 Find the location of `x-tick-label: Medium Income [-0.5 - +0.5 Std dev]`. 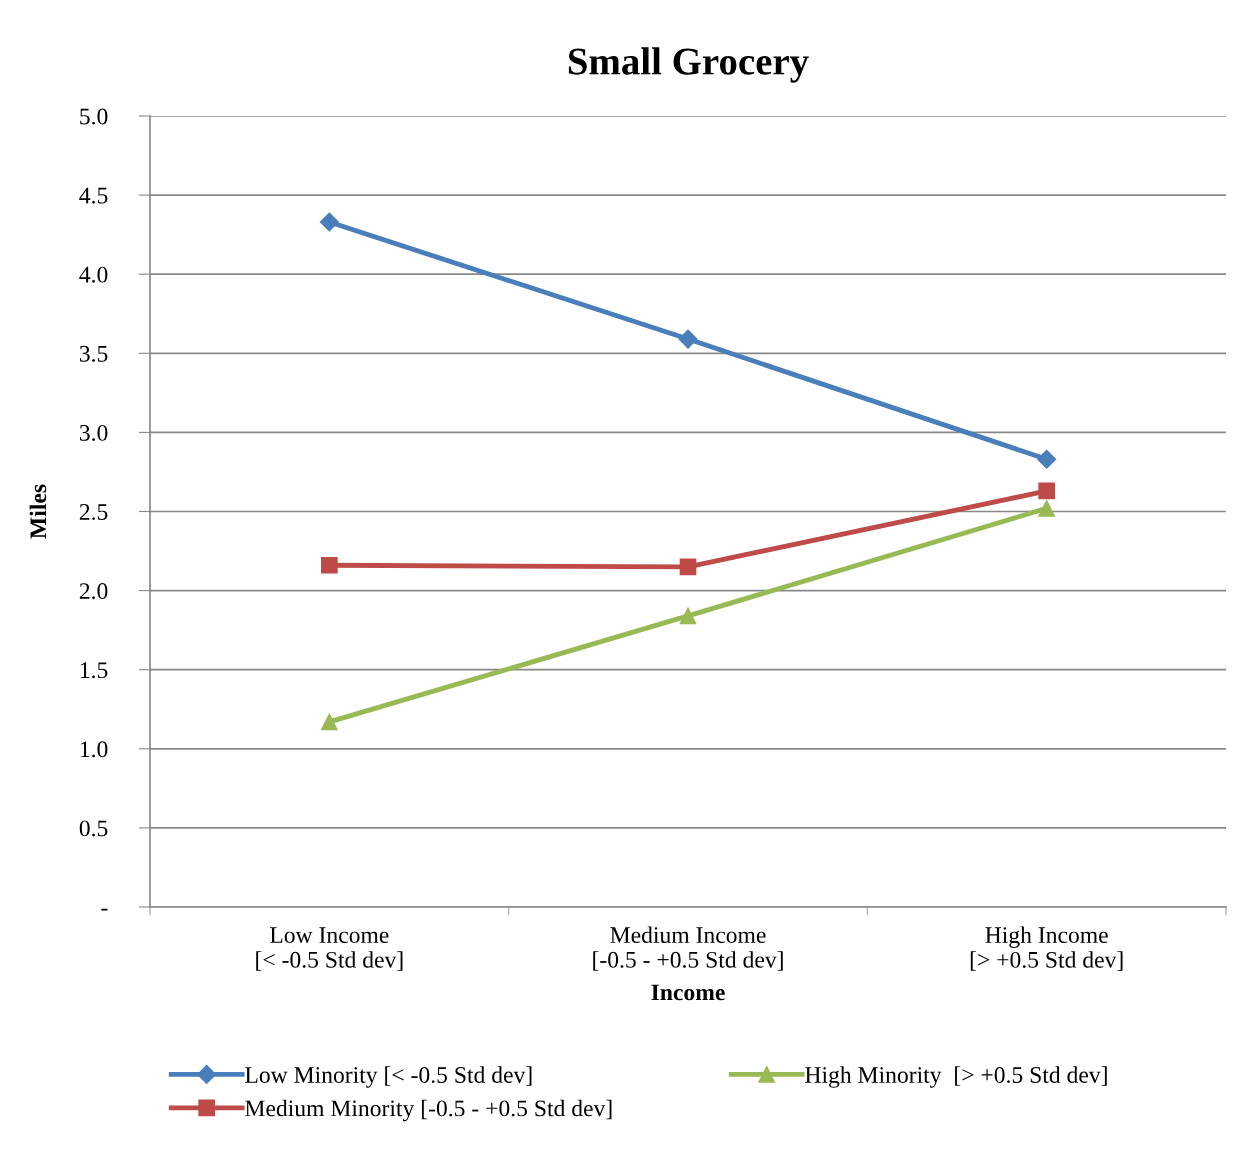

x-tick-label: Medium Income [-0.5 - +0.5 Std dev] is located at coordinates (688, 948).